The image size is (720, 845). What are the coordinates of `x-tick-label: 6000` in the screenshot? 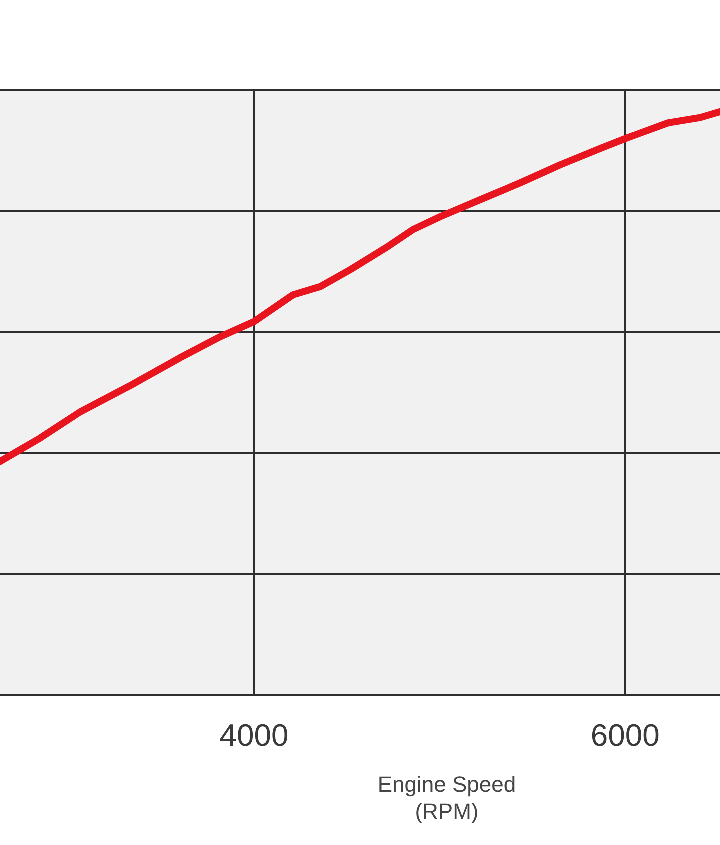 It's located at (625, 735).